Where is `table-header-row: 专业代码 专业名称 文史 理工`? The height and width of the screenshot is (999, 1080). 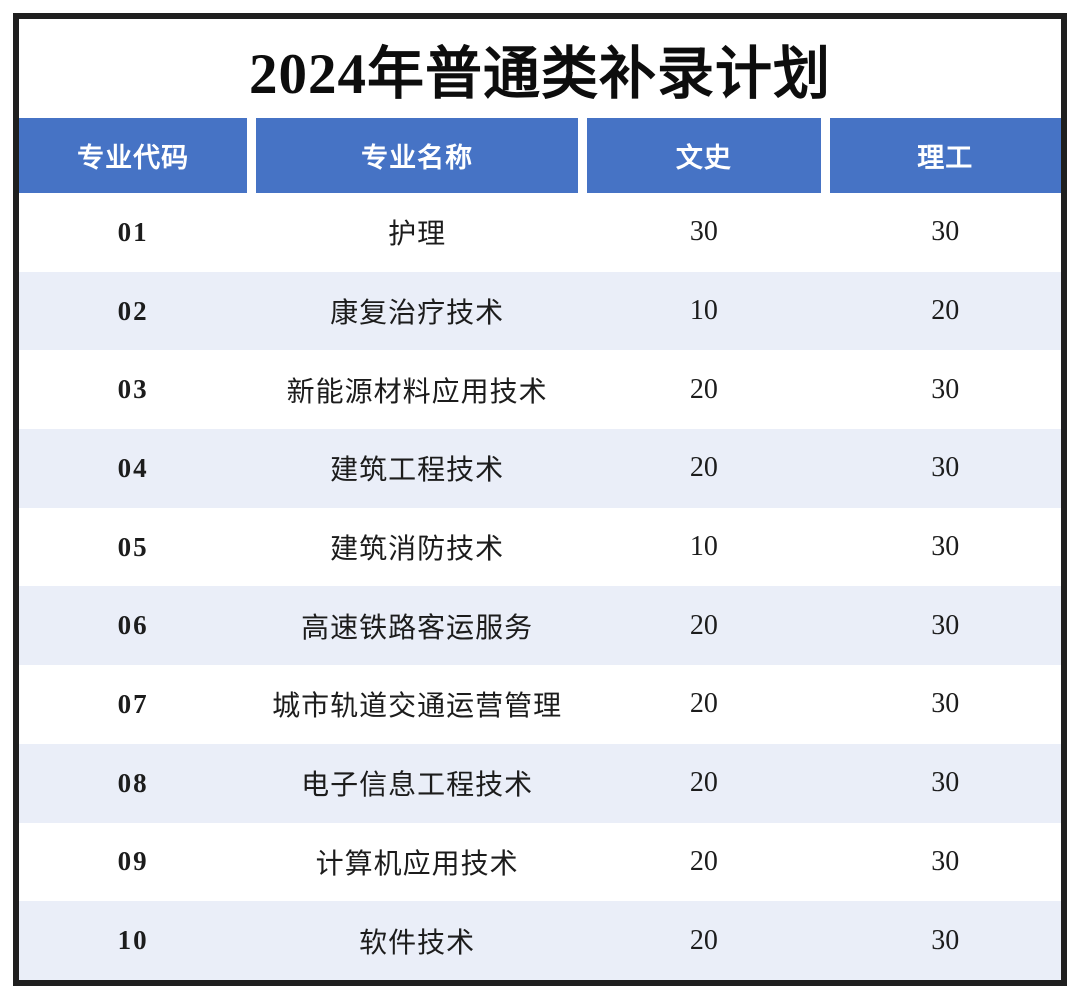 table-header-row: 专业代码 专业名称 文史 理工 is located at coordinates (540, 155).